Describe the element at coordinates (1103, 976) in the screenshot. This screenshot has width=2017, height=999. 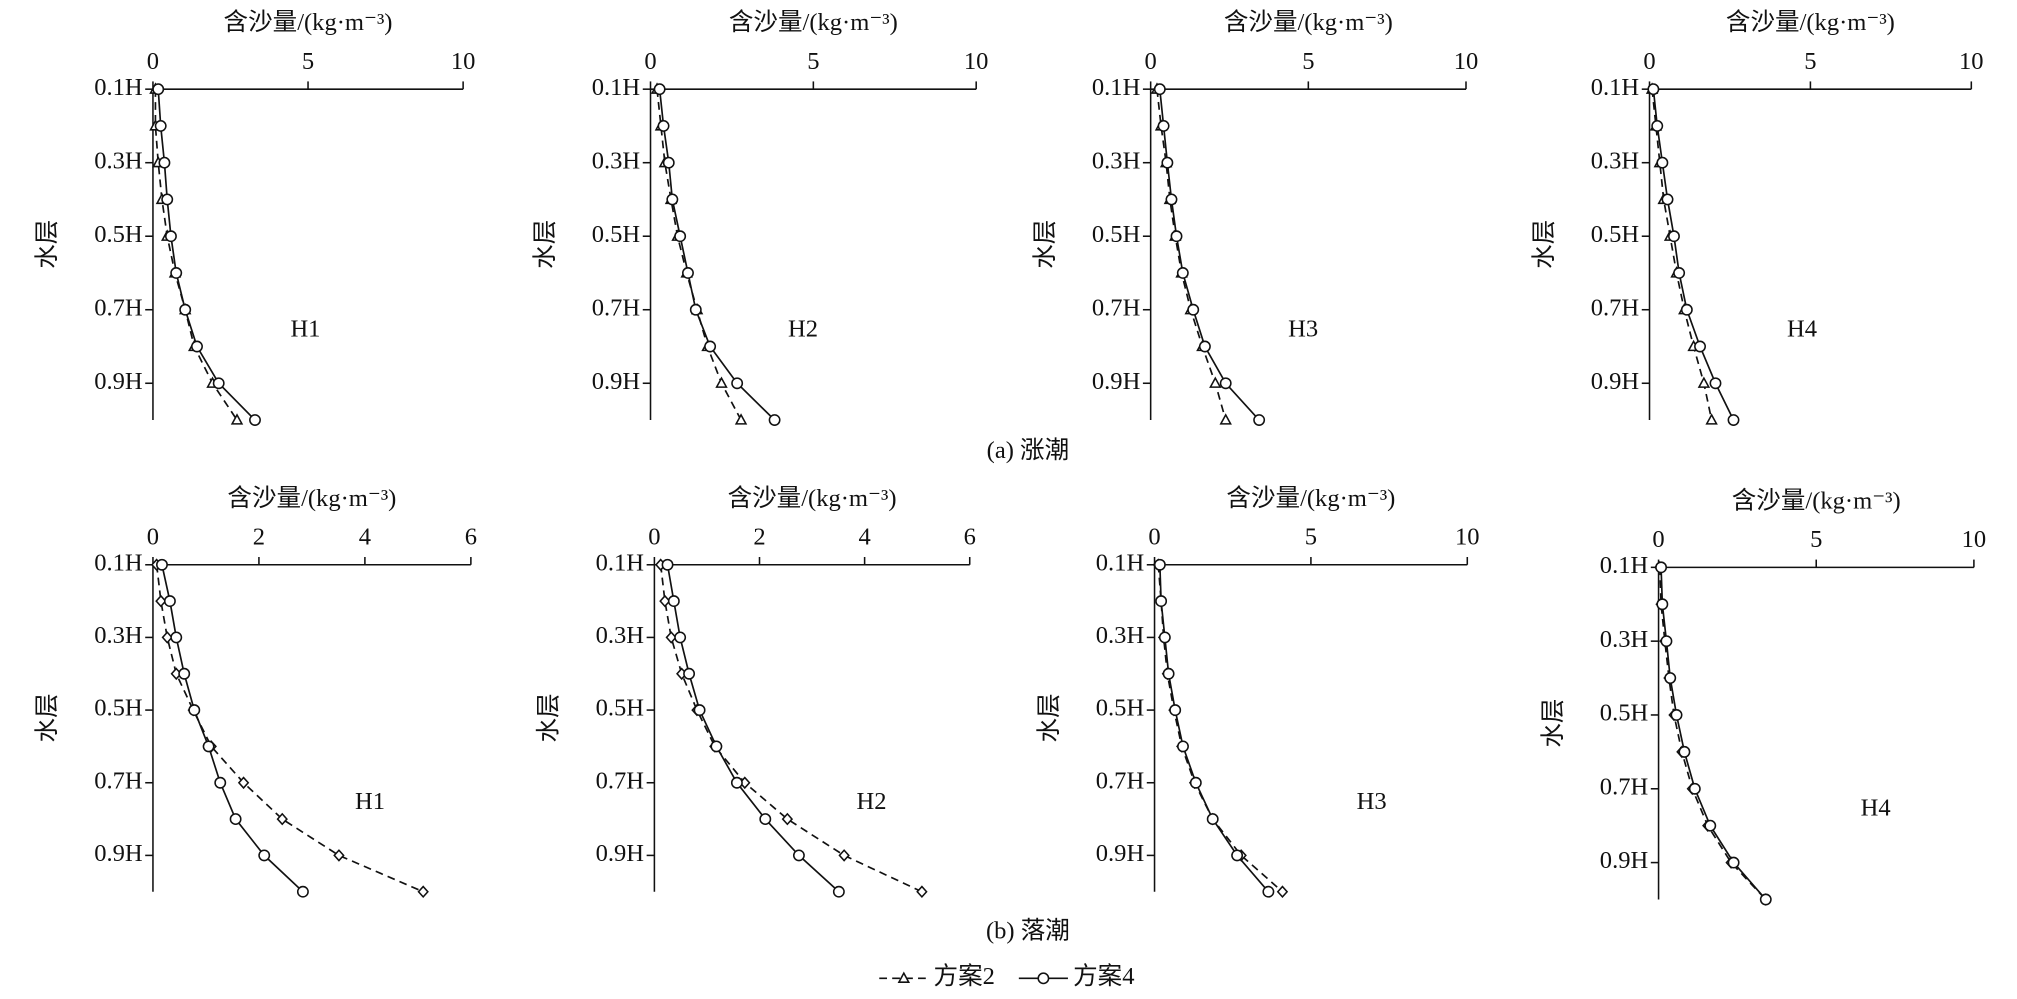
I see `legend-label: 方案4` at that location.